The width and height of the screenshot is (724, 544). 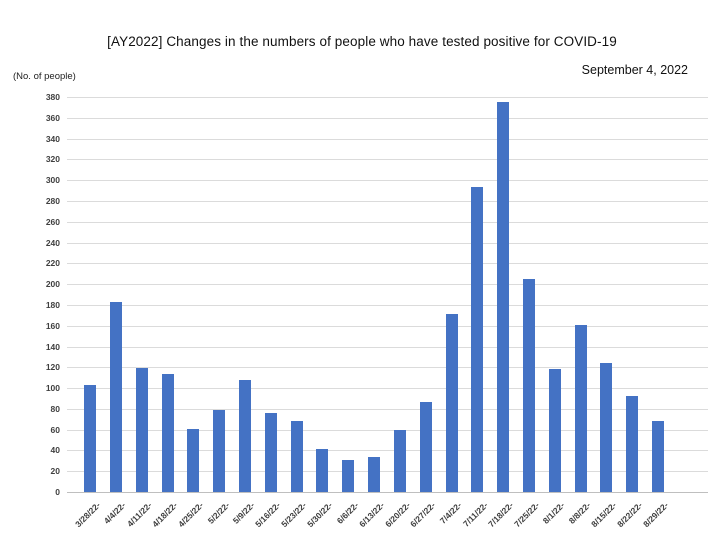 I want to click on x-tick-label: 4/4/22-, so click(x=115, y=513).